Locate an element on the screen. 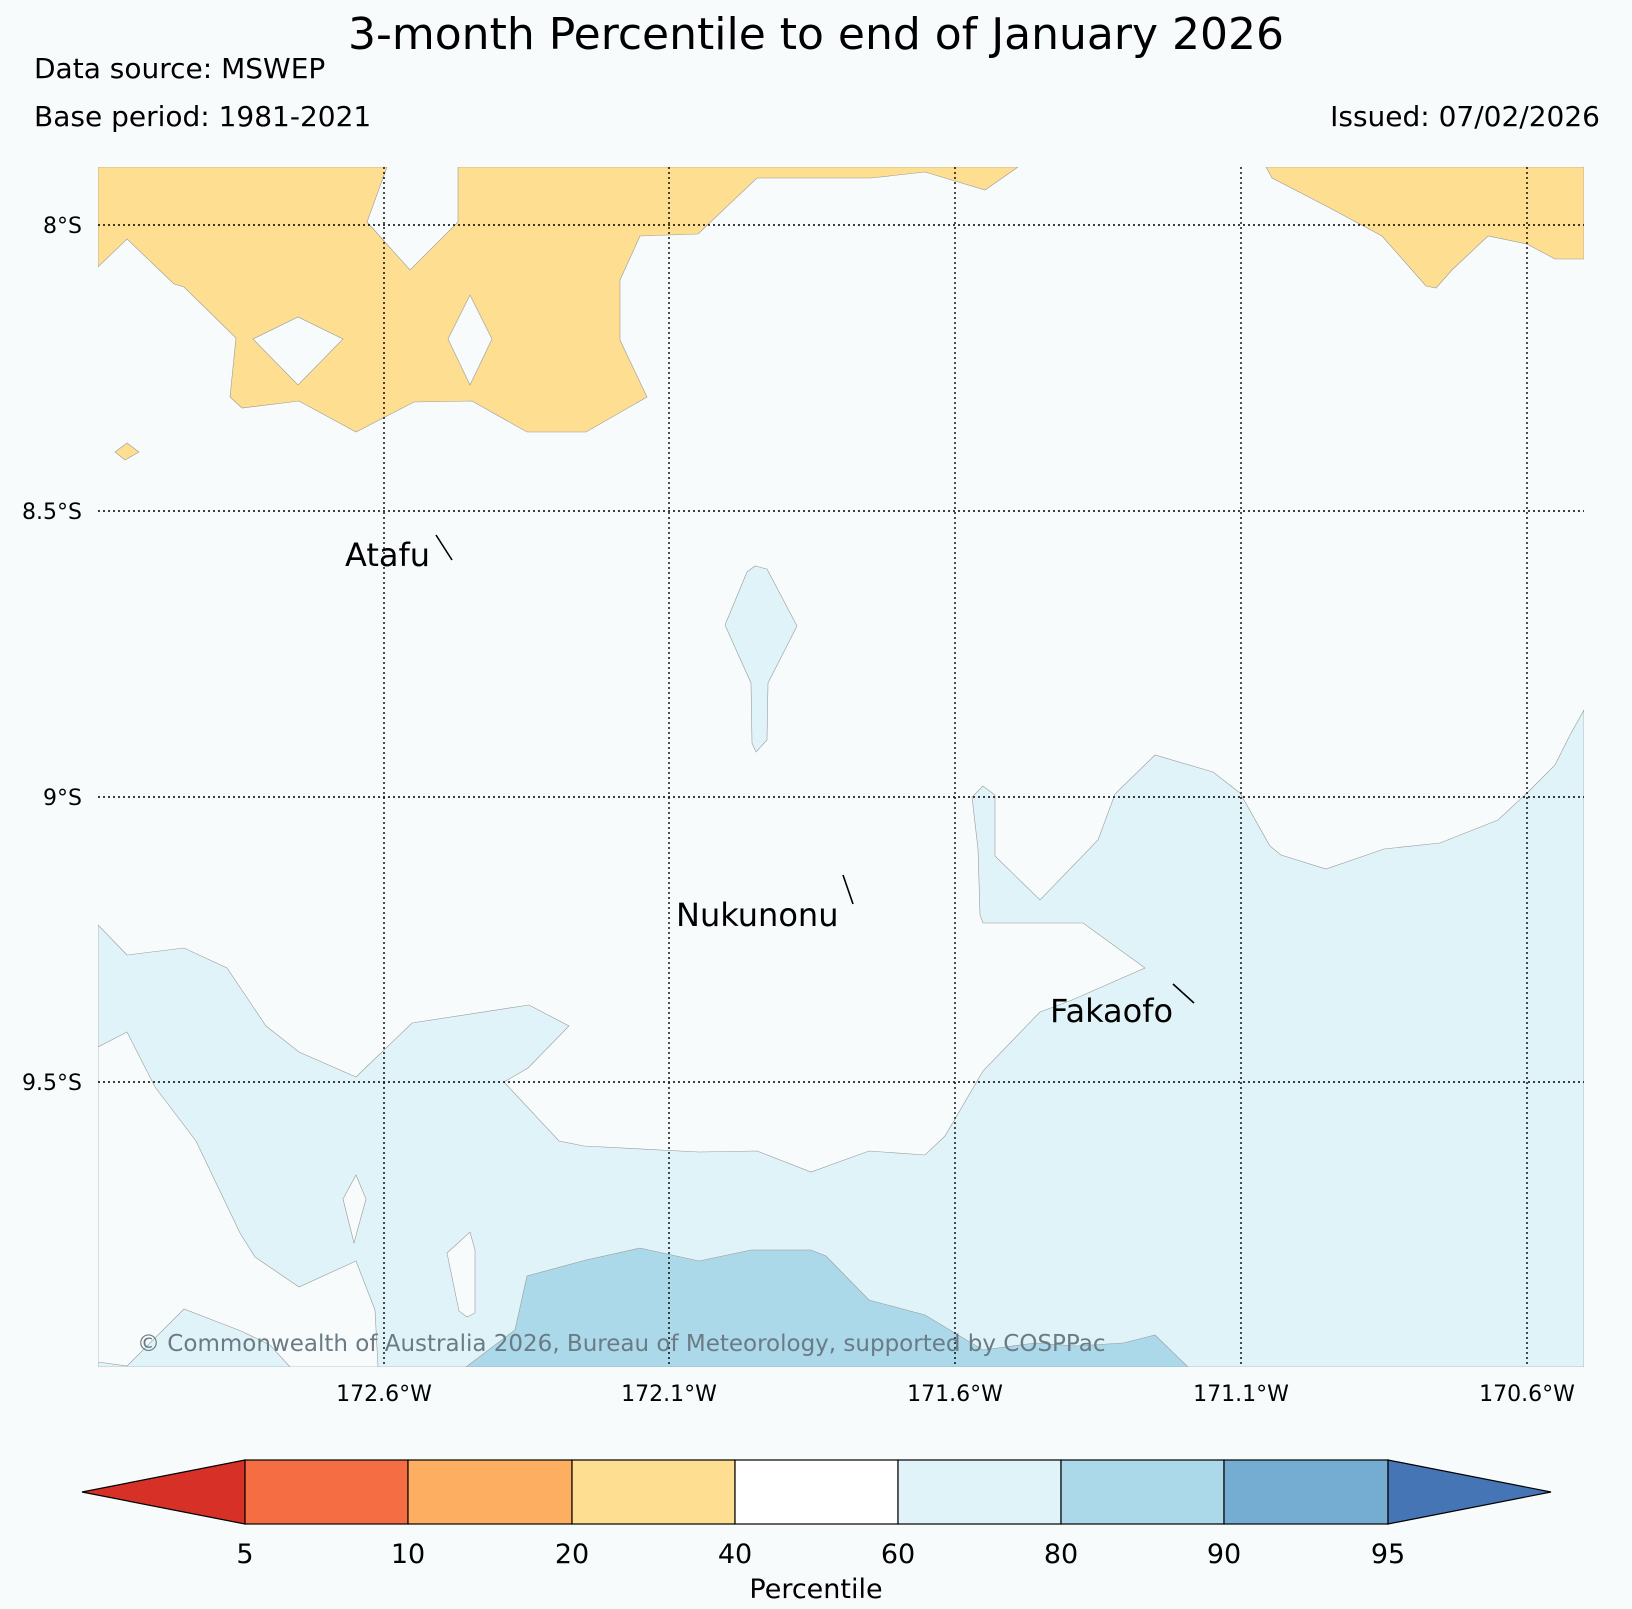 The height and width of the screenshot is (1609, 1632). region-white-southwest is located at coordinates (238, 1199).